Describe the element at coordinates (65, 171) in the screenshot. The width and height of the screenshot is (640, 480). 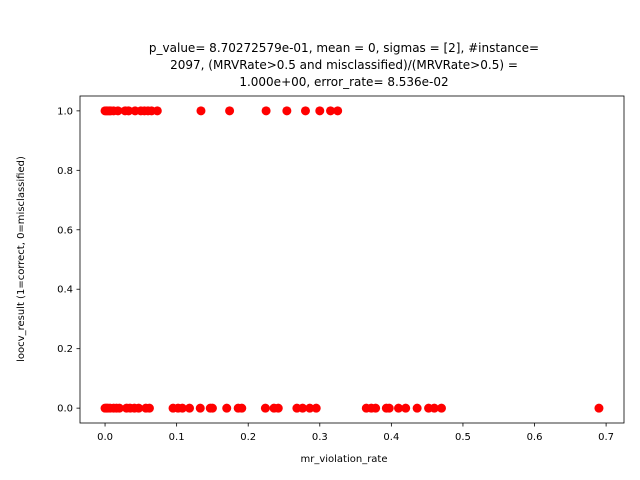
I see `y-tick-label: 0.8` at that location.